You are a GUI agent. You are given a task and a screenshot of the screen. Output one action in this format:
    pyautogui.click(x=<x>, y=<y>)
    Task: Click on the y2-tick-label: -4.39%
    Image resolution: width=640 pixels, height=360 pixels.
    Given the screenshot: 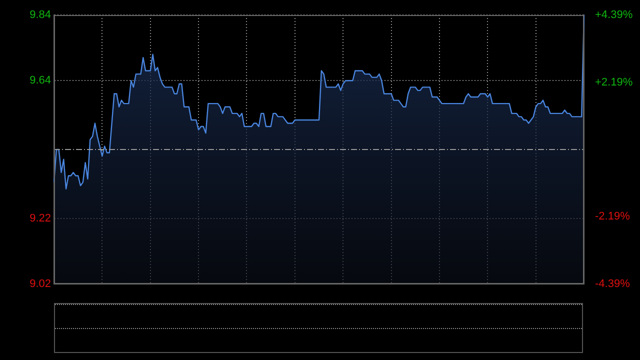 What is the action you would take?
    pyautogui.click(x=612, y=284)
    